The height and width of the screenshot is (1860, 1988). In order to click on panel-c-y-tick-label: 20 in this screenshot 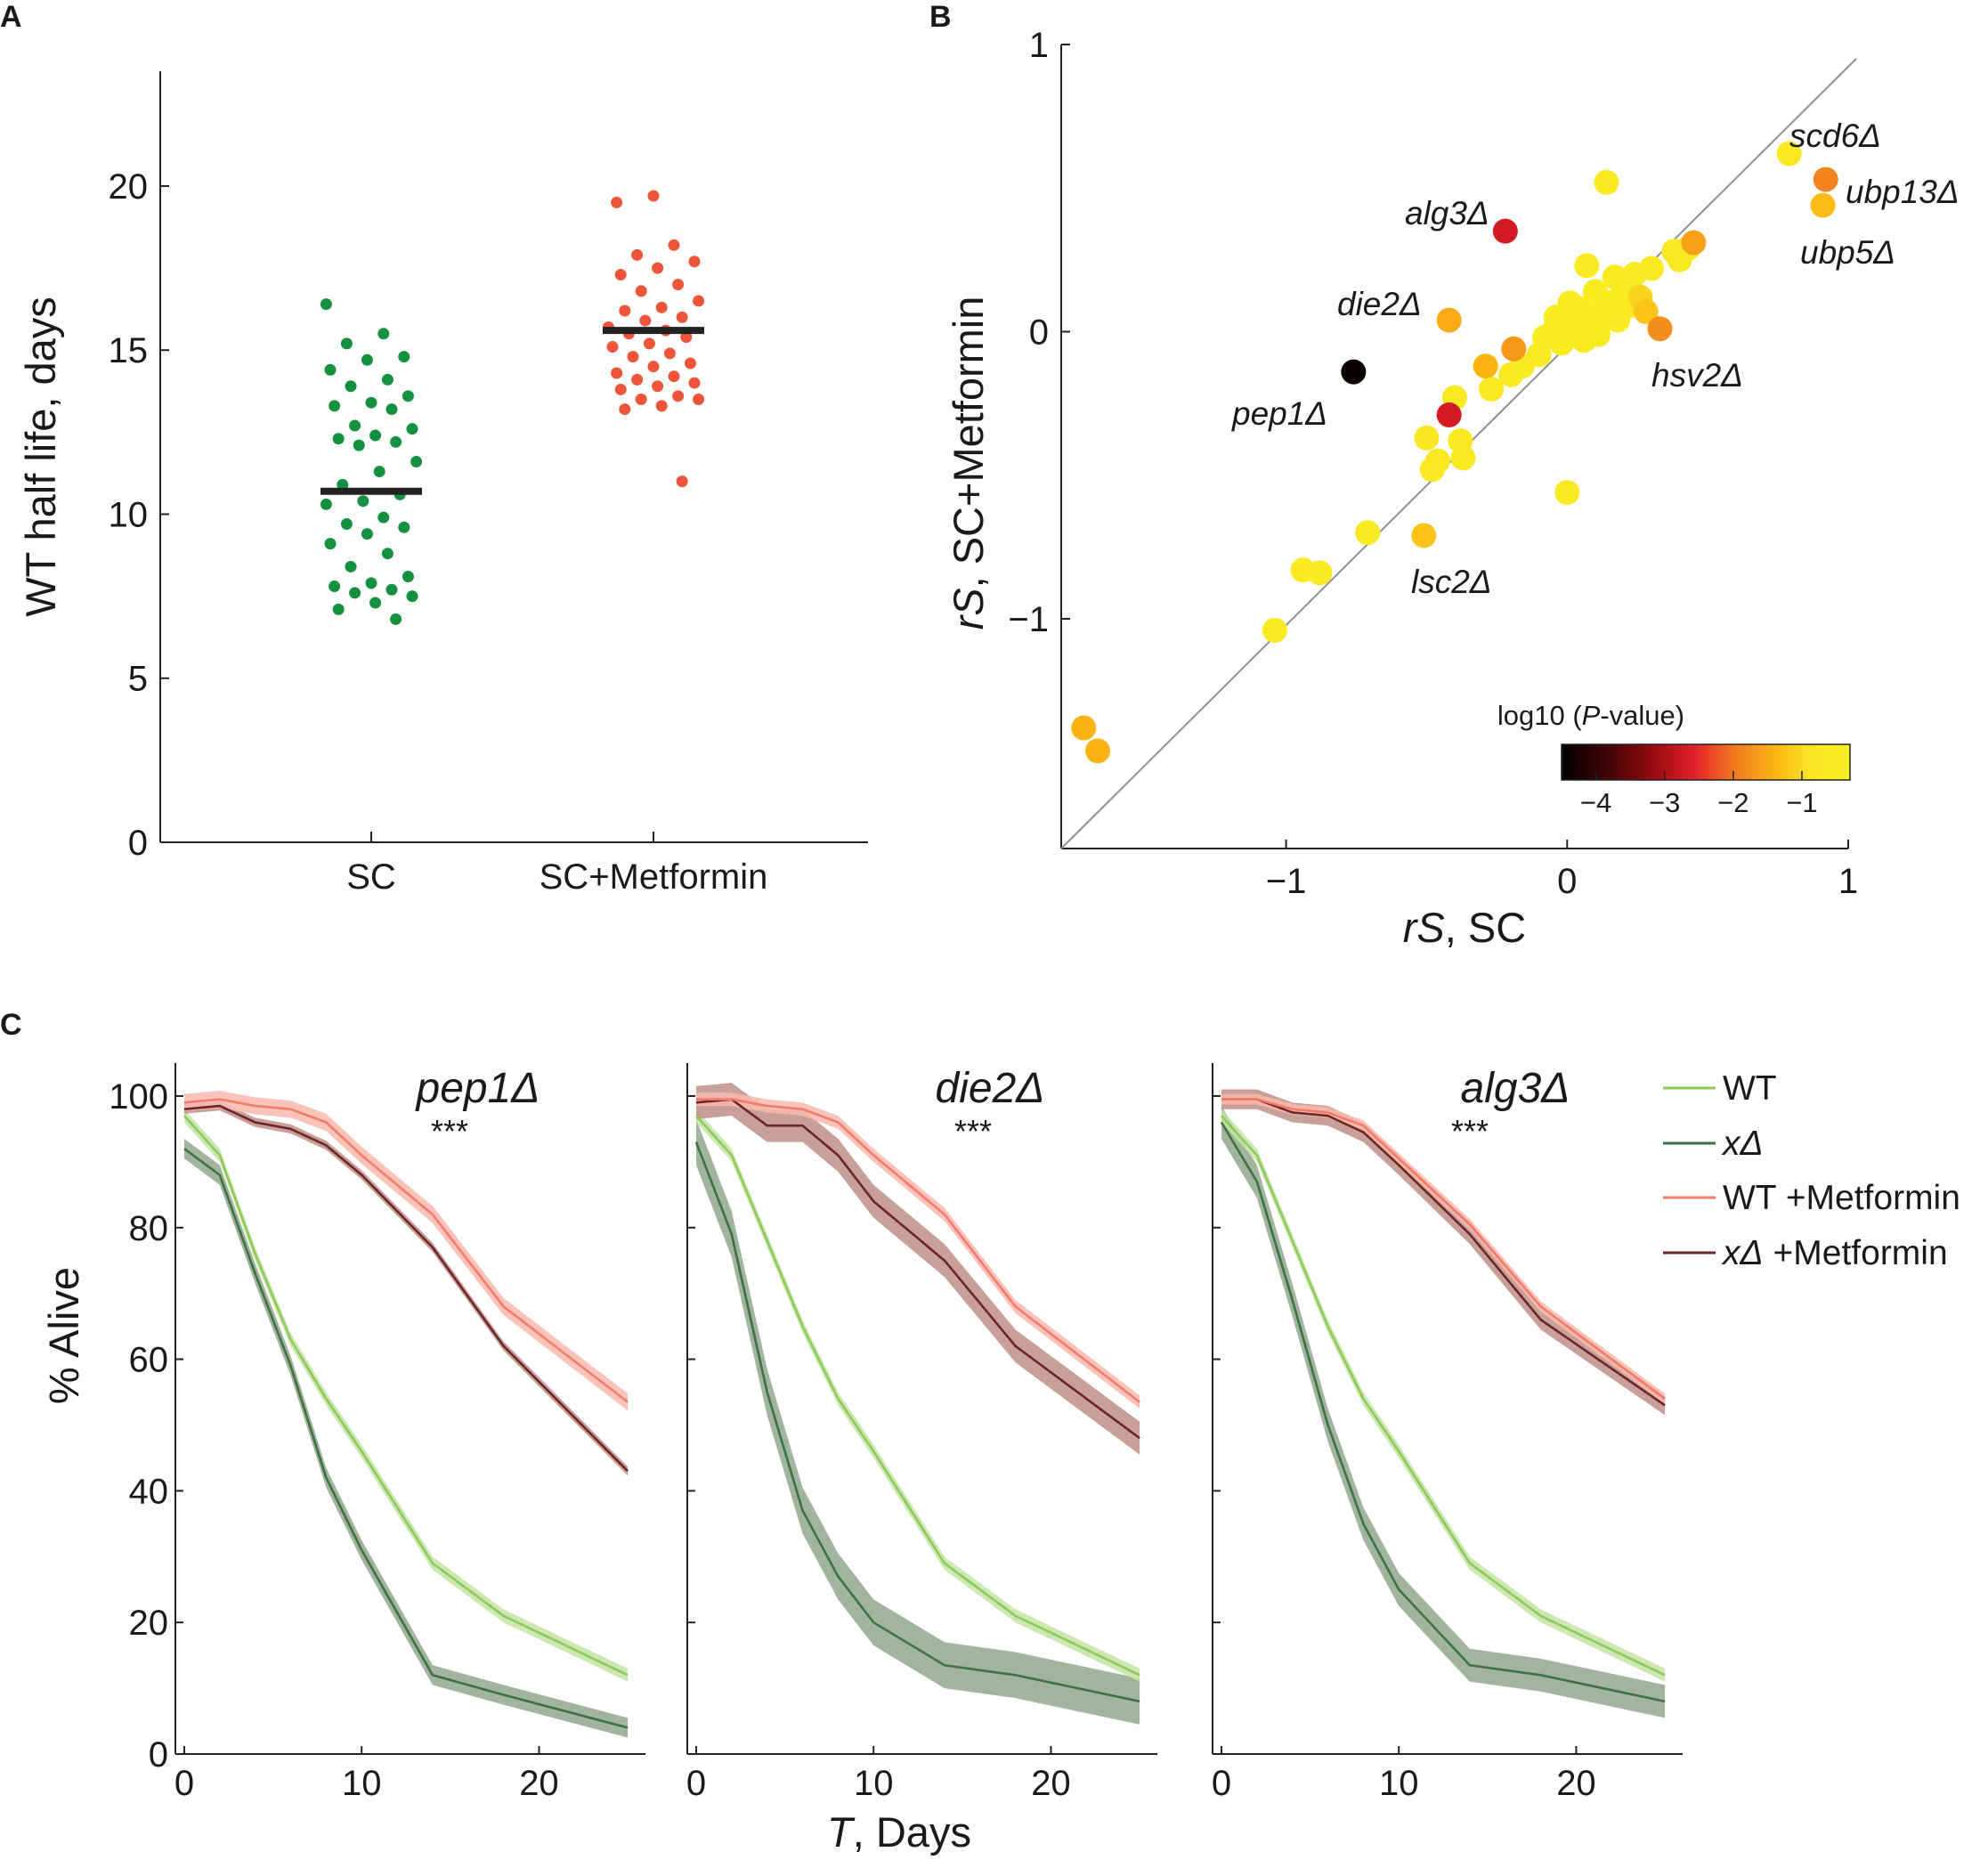, I will do `click(149, 1623)`.